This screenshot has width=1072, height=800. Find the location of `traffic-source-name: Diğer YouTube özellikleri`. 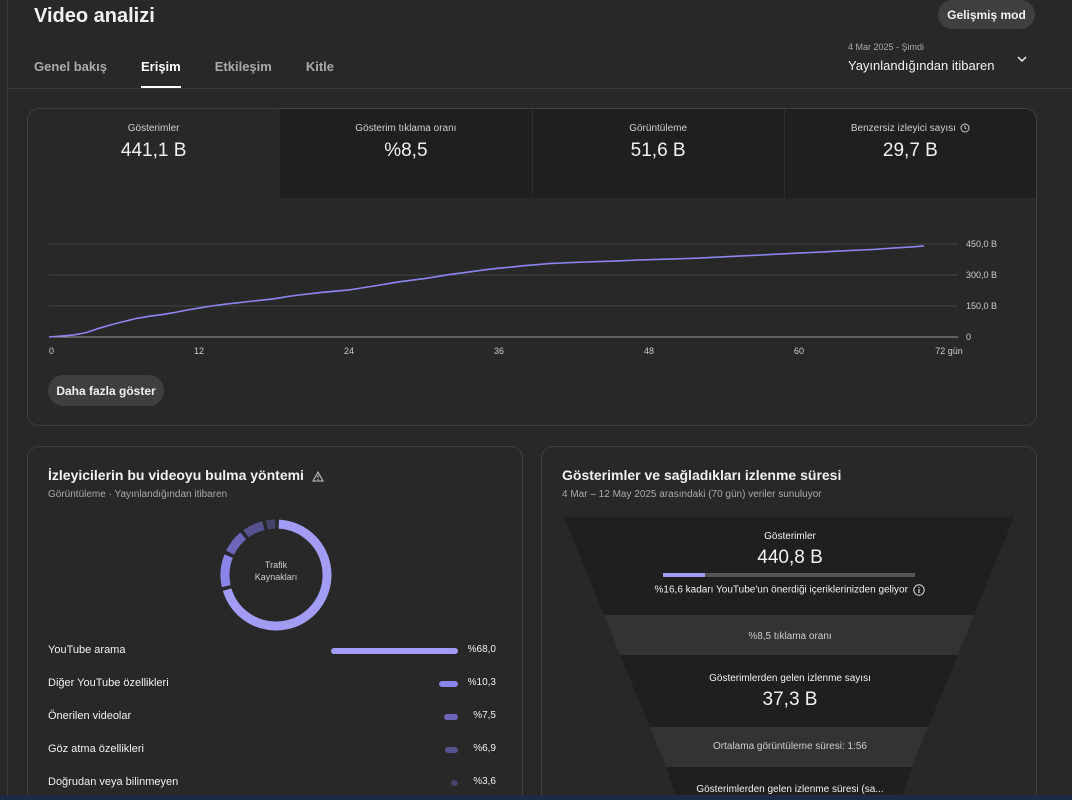

traffic-source-name: Diğer YouTube özellikleri is located at coordinates (108, 683).